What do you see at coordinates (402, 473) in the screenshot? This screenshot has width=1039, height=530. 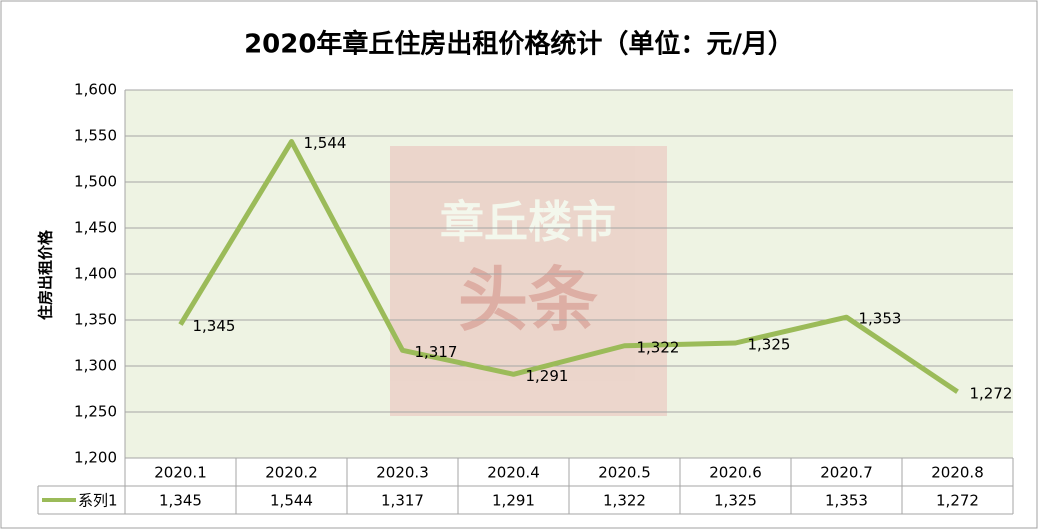 I see `x-tick-label: 2020.3` at bounding box center [402, 473].